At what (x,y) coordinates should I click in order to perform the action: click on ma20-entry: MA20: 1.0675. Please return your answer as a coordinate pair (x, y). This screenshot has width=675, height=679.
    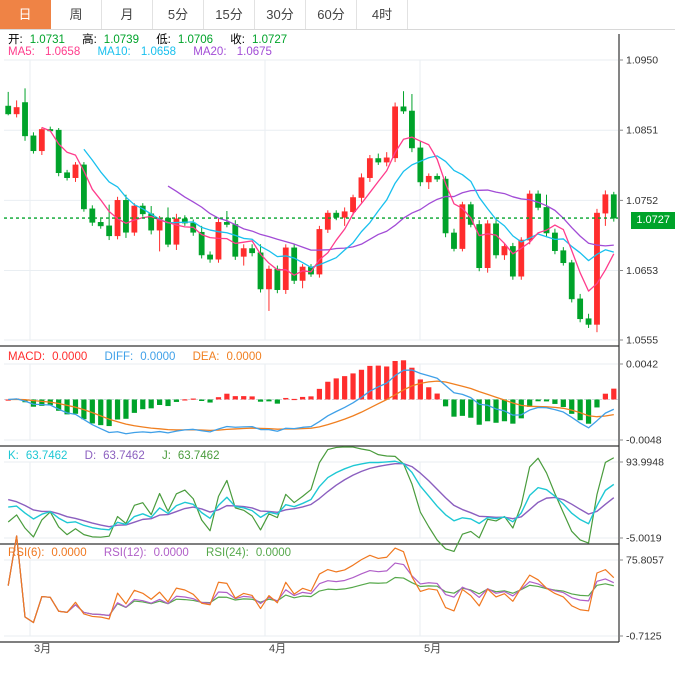
    Looking at the image, I should click on (232, 52).